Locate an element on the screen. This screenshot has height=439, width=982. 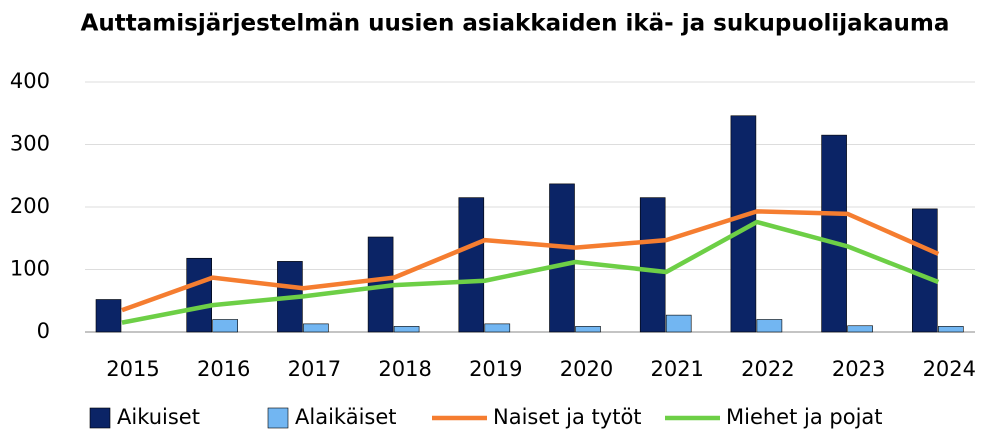
x-tick-label: 2015 is located at coordinates (132, 369).